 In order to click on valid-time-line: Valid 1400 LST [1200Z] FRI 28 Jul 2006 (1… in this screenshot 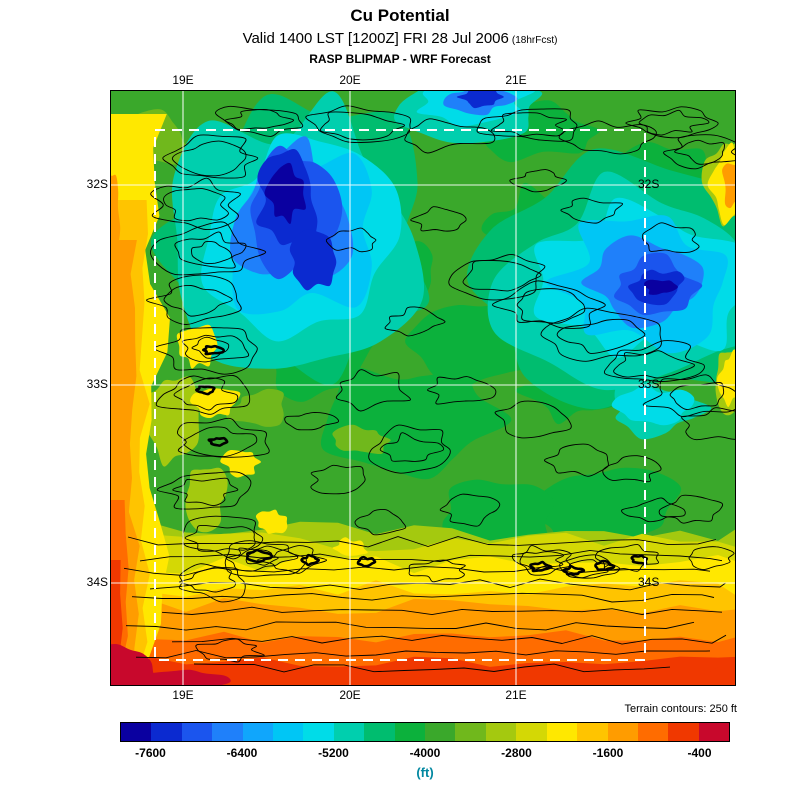, I will do `click(400, 38)`.